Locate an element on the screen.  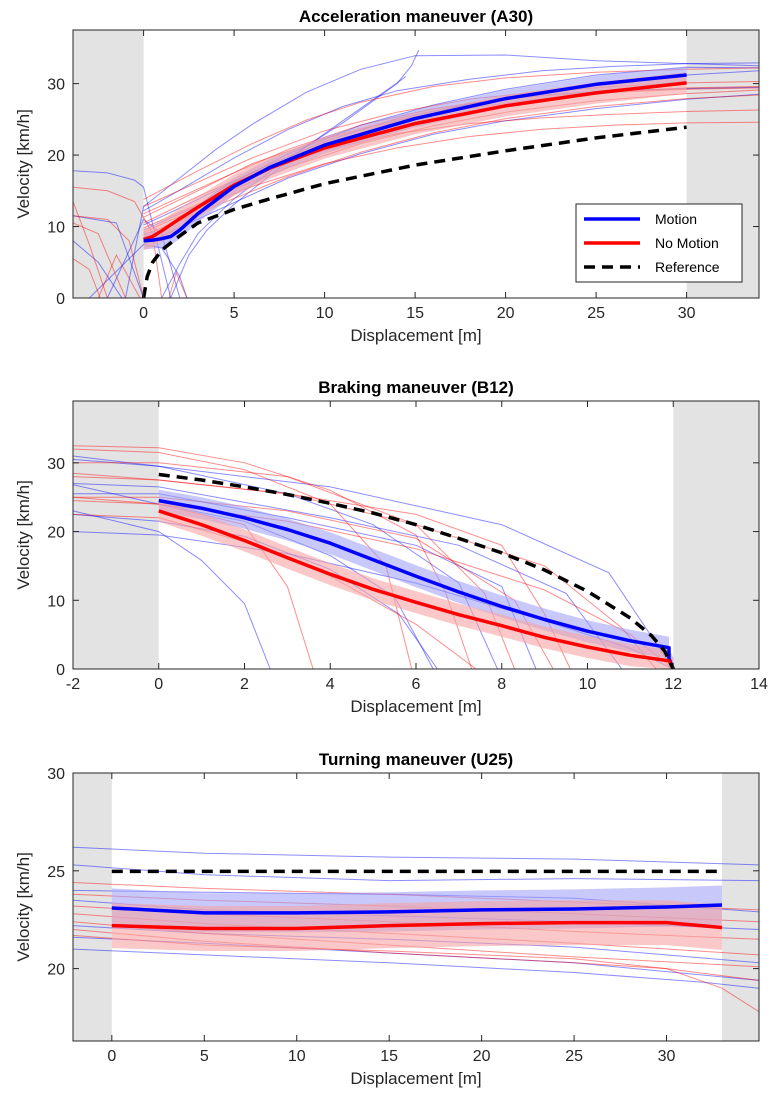
legend-label-reference: Reference is located at coordinates (687, 267).